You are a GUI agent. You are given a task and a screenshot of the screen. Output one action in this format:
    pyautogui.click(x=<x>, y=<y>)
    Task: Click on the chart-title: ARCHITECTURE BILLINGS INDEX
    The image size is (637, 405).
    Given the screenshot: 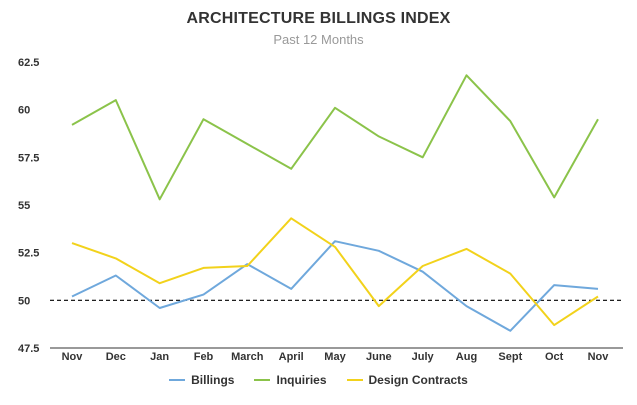 What is the action you would take?
    pyautogui.click(x=318, y=18)
    